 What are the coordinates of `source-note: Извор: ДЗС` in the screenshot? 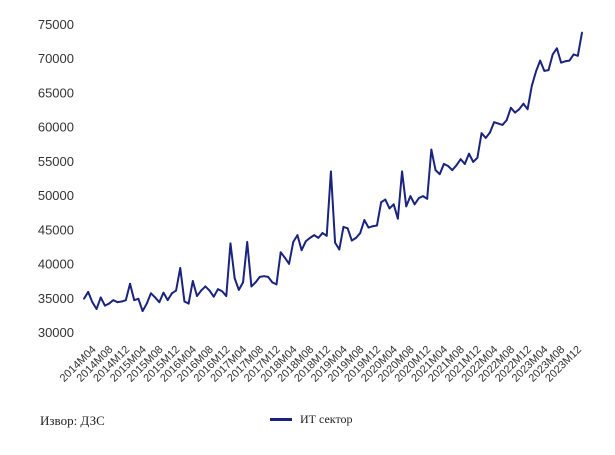 It's located at (72, 420).